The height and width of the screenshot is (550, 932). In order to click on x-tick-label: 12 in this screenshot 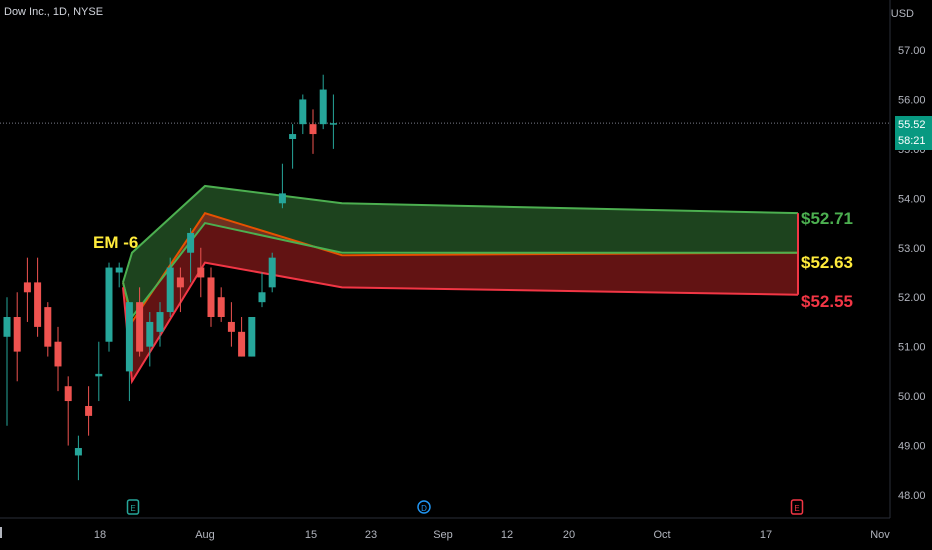, I will do `click(507, 535)`.